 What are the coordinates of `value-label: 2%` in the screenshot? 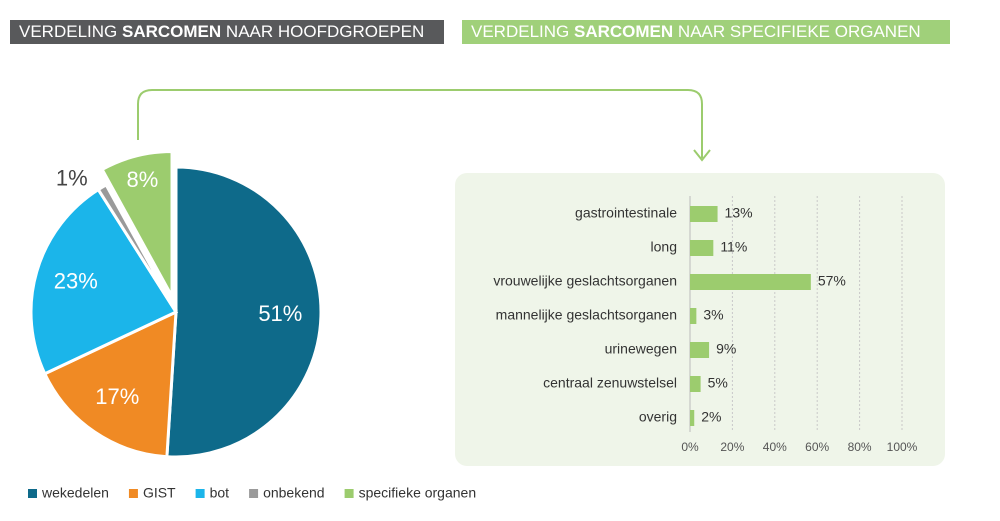 It's located at (711, 417).